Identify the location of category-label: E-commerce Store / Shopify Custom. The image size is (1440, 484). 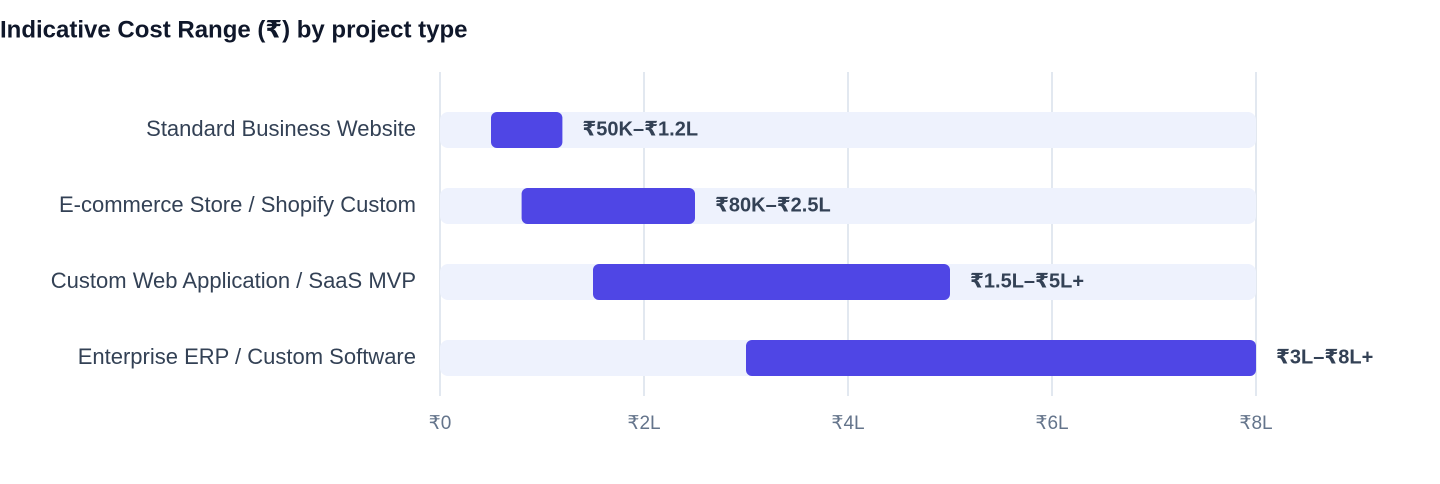
(237, 204).